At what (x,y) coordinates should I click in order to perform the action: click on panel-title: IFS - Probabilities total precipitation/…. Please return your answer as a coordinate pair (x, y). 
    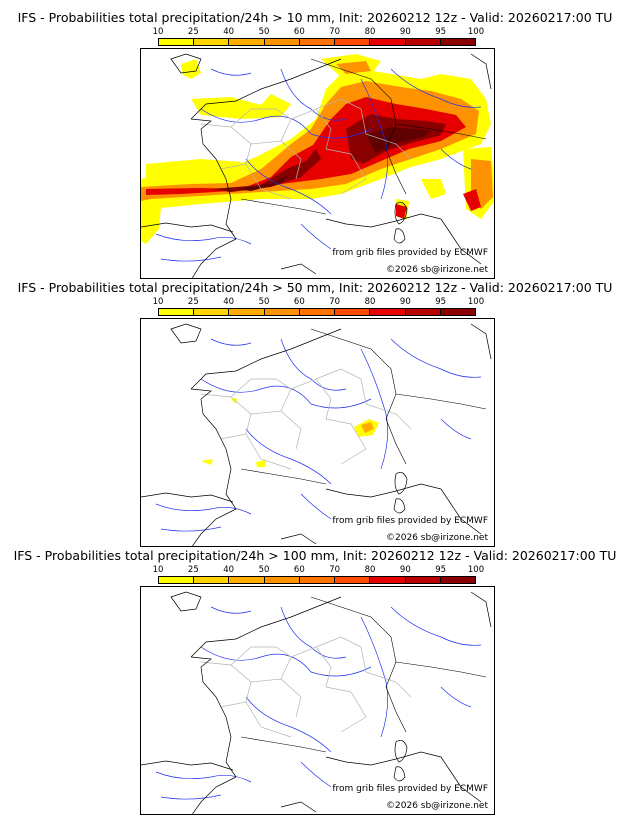
    Looking at the image, I should click on (315, 17).